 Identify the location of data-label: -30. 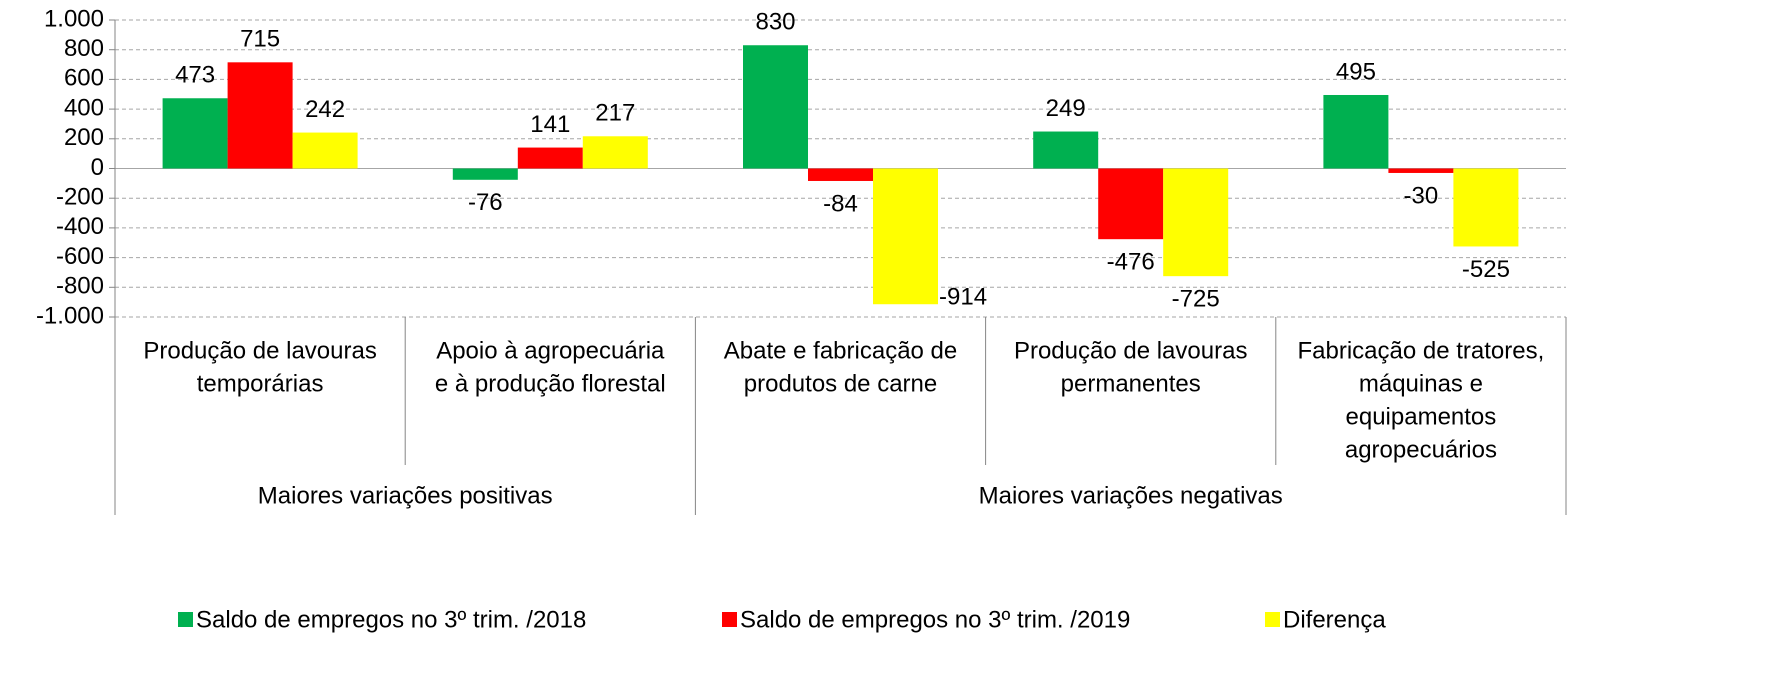
(1421, 195).